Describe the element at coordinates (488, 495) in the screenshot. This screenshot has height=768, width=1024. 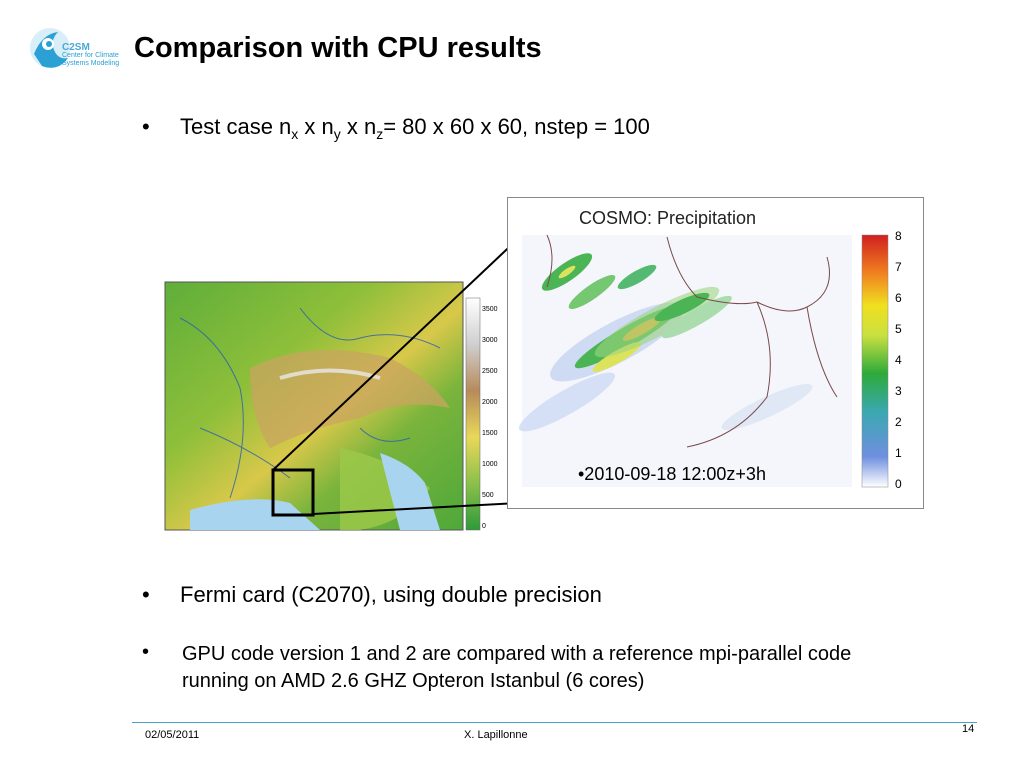
I see `topo-tick: 500` at that location.